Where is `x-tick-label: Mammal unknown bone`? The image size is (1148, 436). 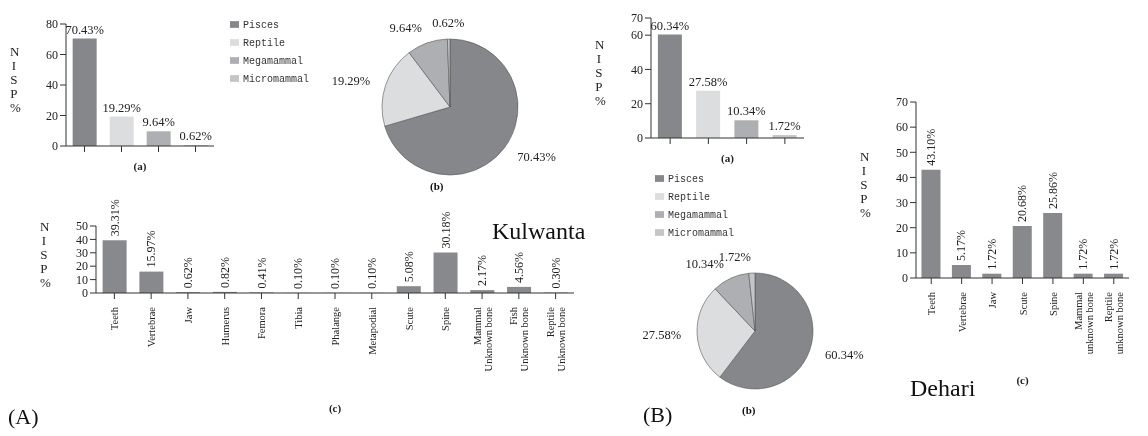
x-tick-label: Mammal unknown bone is located at coordinates (1083, 323).